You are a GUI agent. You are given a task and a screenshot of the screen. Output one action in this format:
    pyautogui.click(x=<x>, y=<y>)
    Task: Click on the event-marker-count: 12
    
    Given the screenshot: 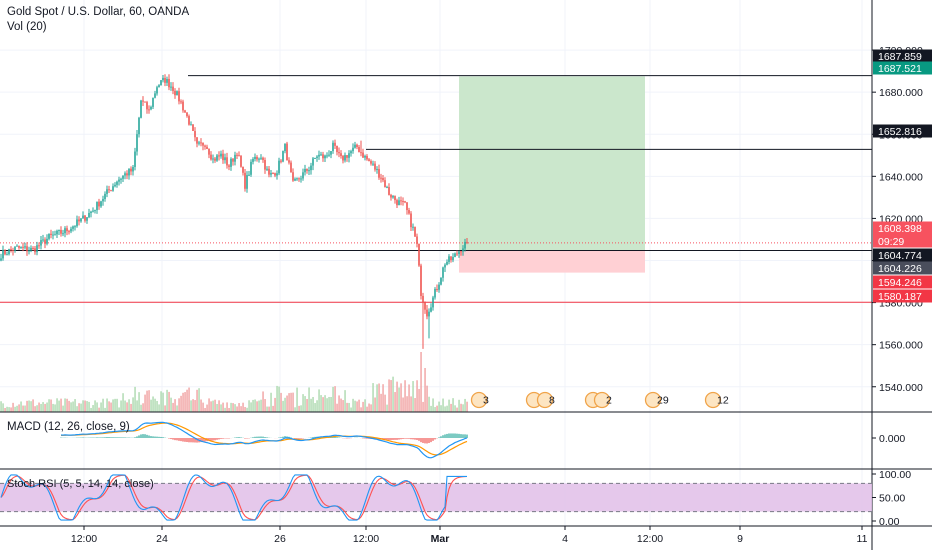 What is the action you would take?
    pyautogui.click(x=723, y=401)
    